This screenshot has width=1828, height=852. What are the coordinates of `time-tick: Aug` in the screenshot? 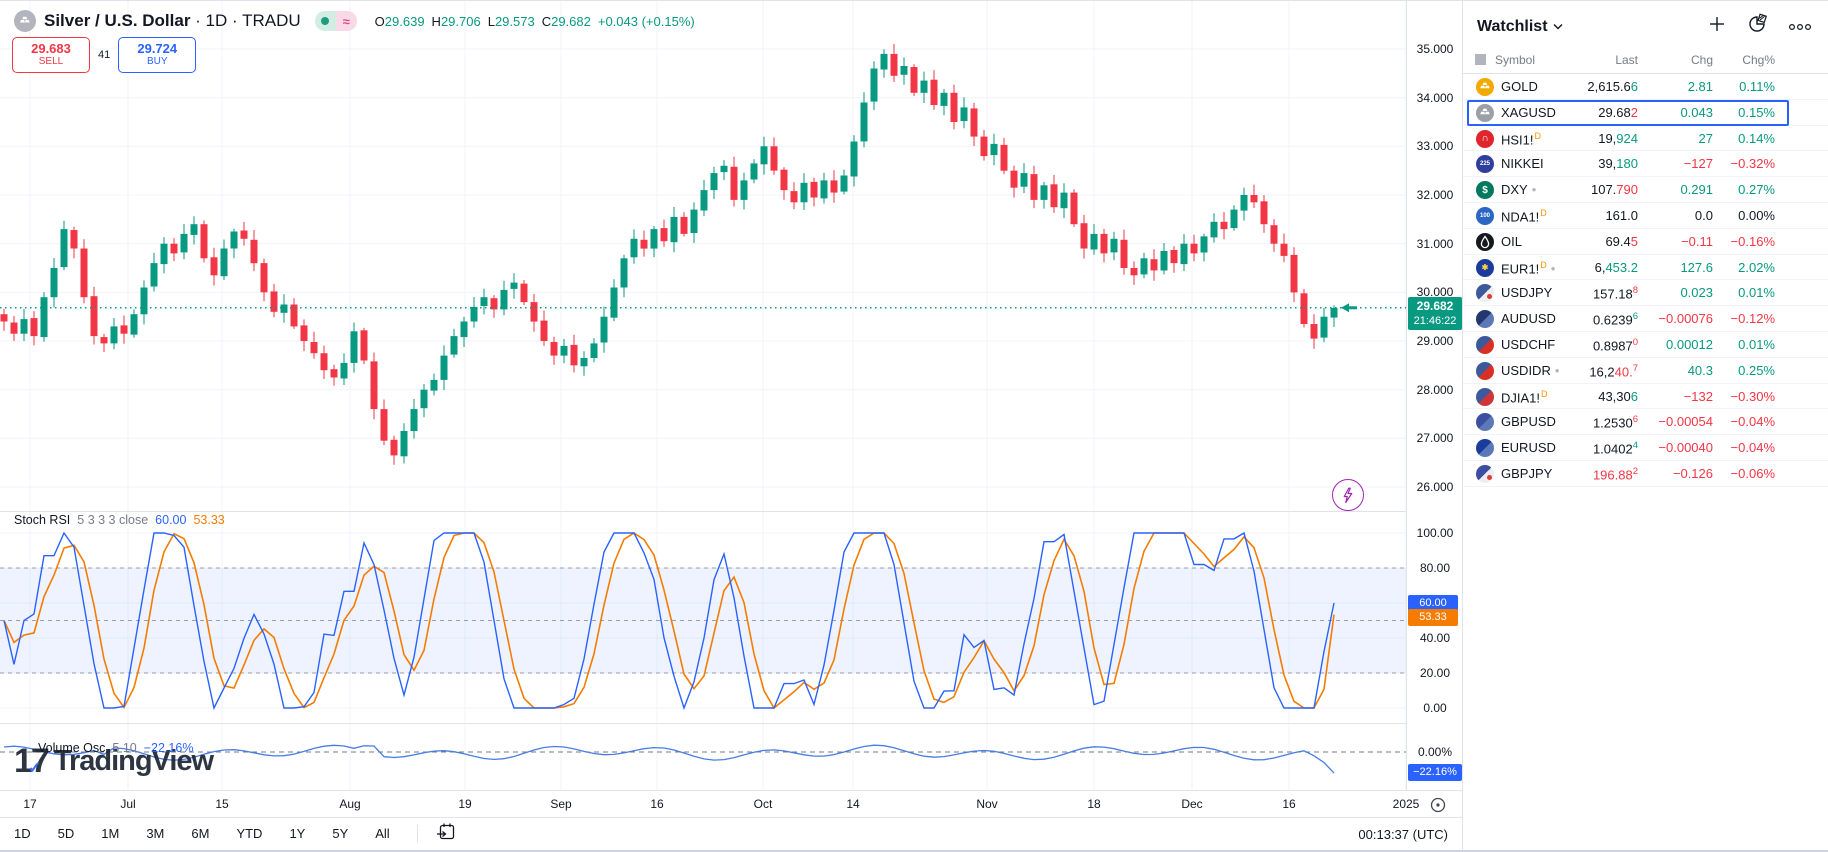 It's located at (350, 804).